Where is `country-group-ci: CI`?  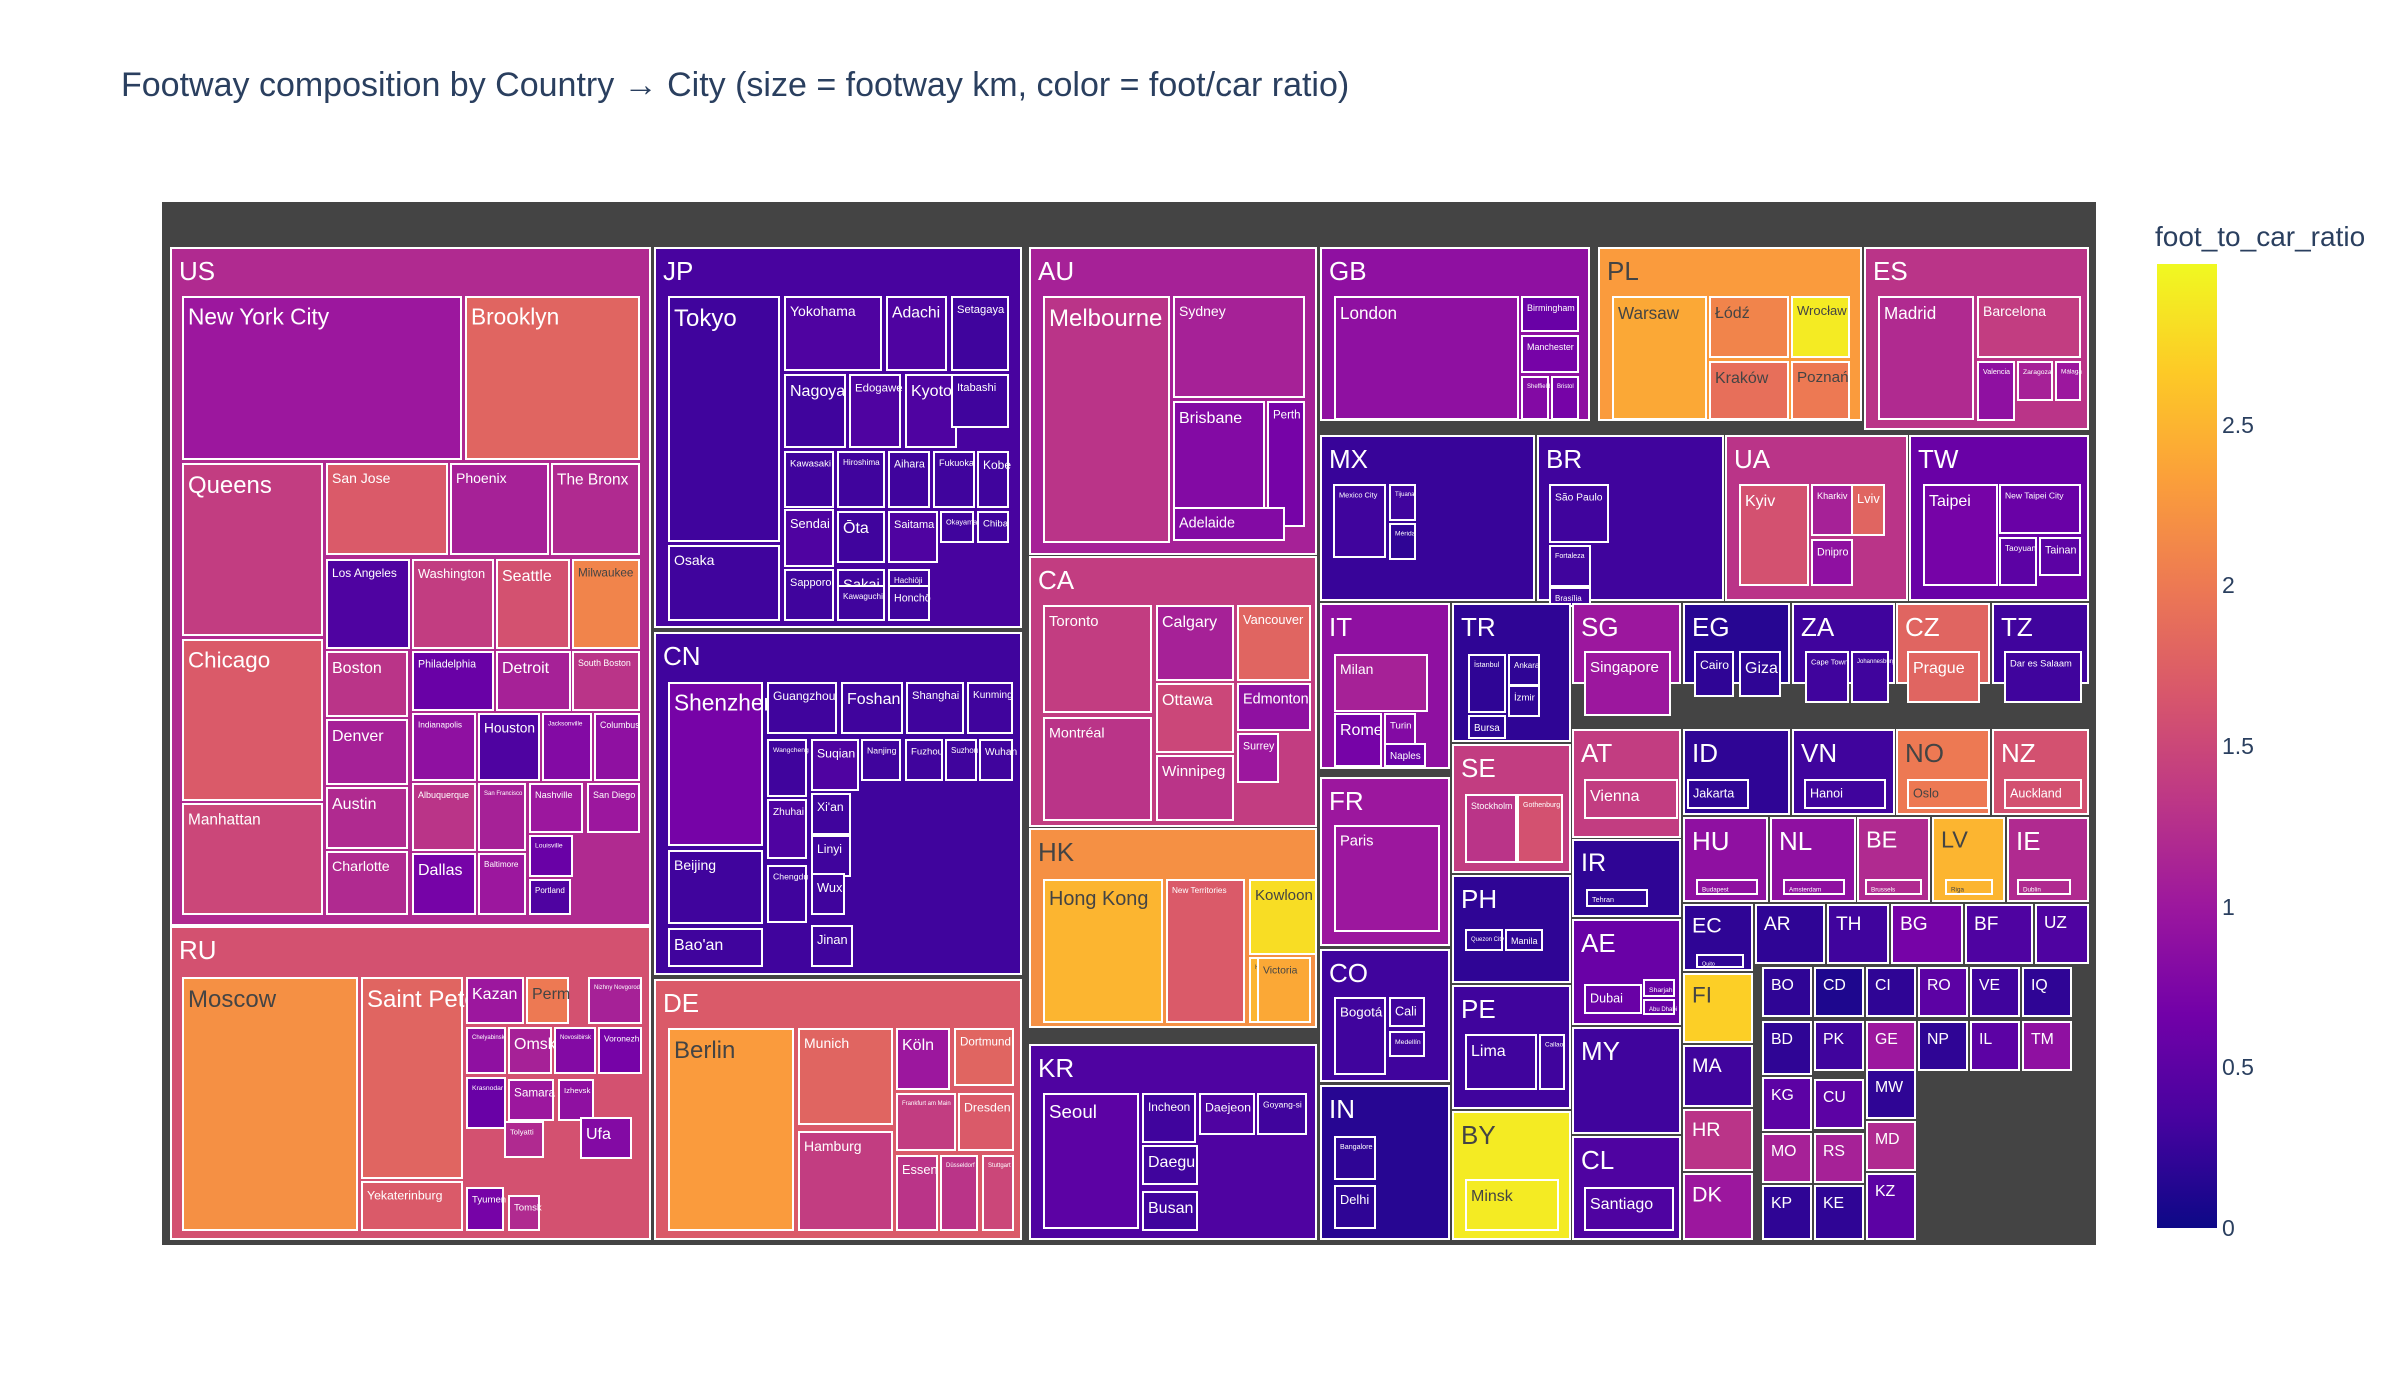 country-group-ci: CI is located at coordinates (1891, 992).